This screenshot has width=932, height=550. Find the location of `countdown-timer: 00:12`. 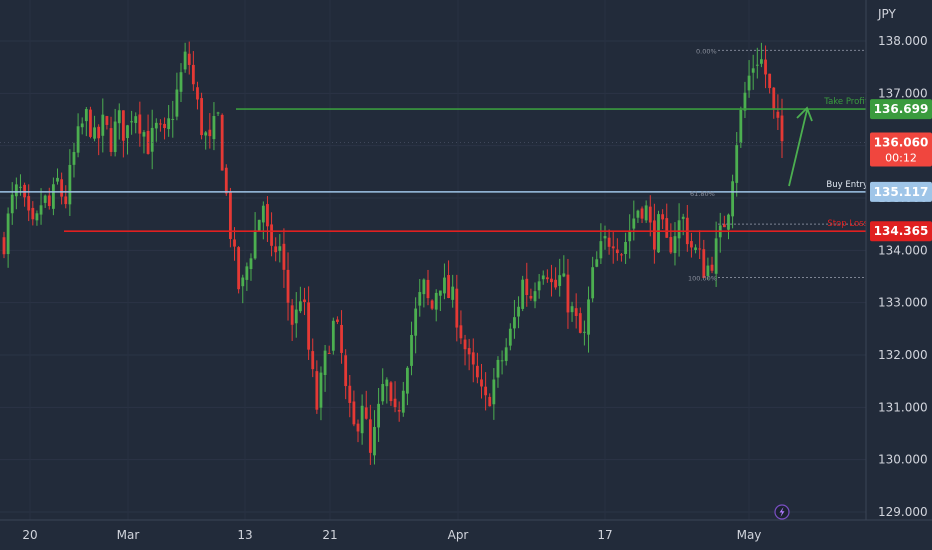

countdown-timer: 00:12 is located at coordinates (901, 158).